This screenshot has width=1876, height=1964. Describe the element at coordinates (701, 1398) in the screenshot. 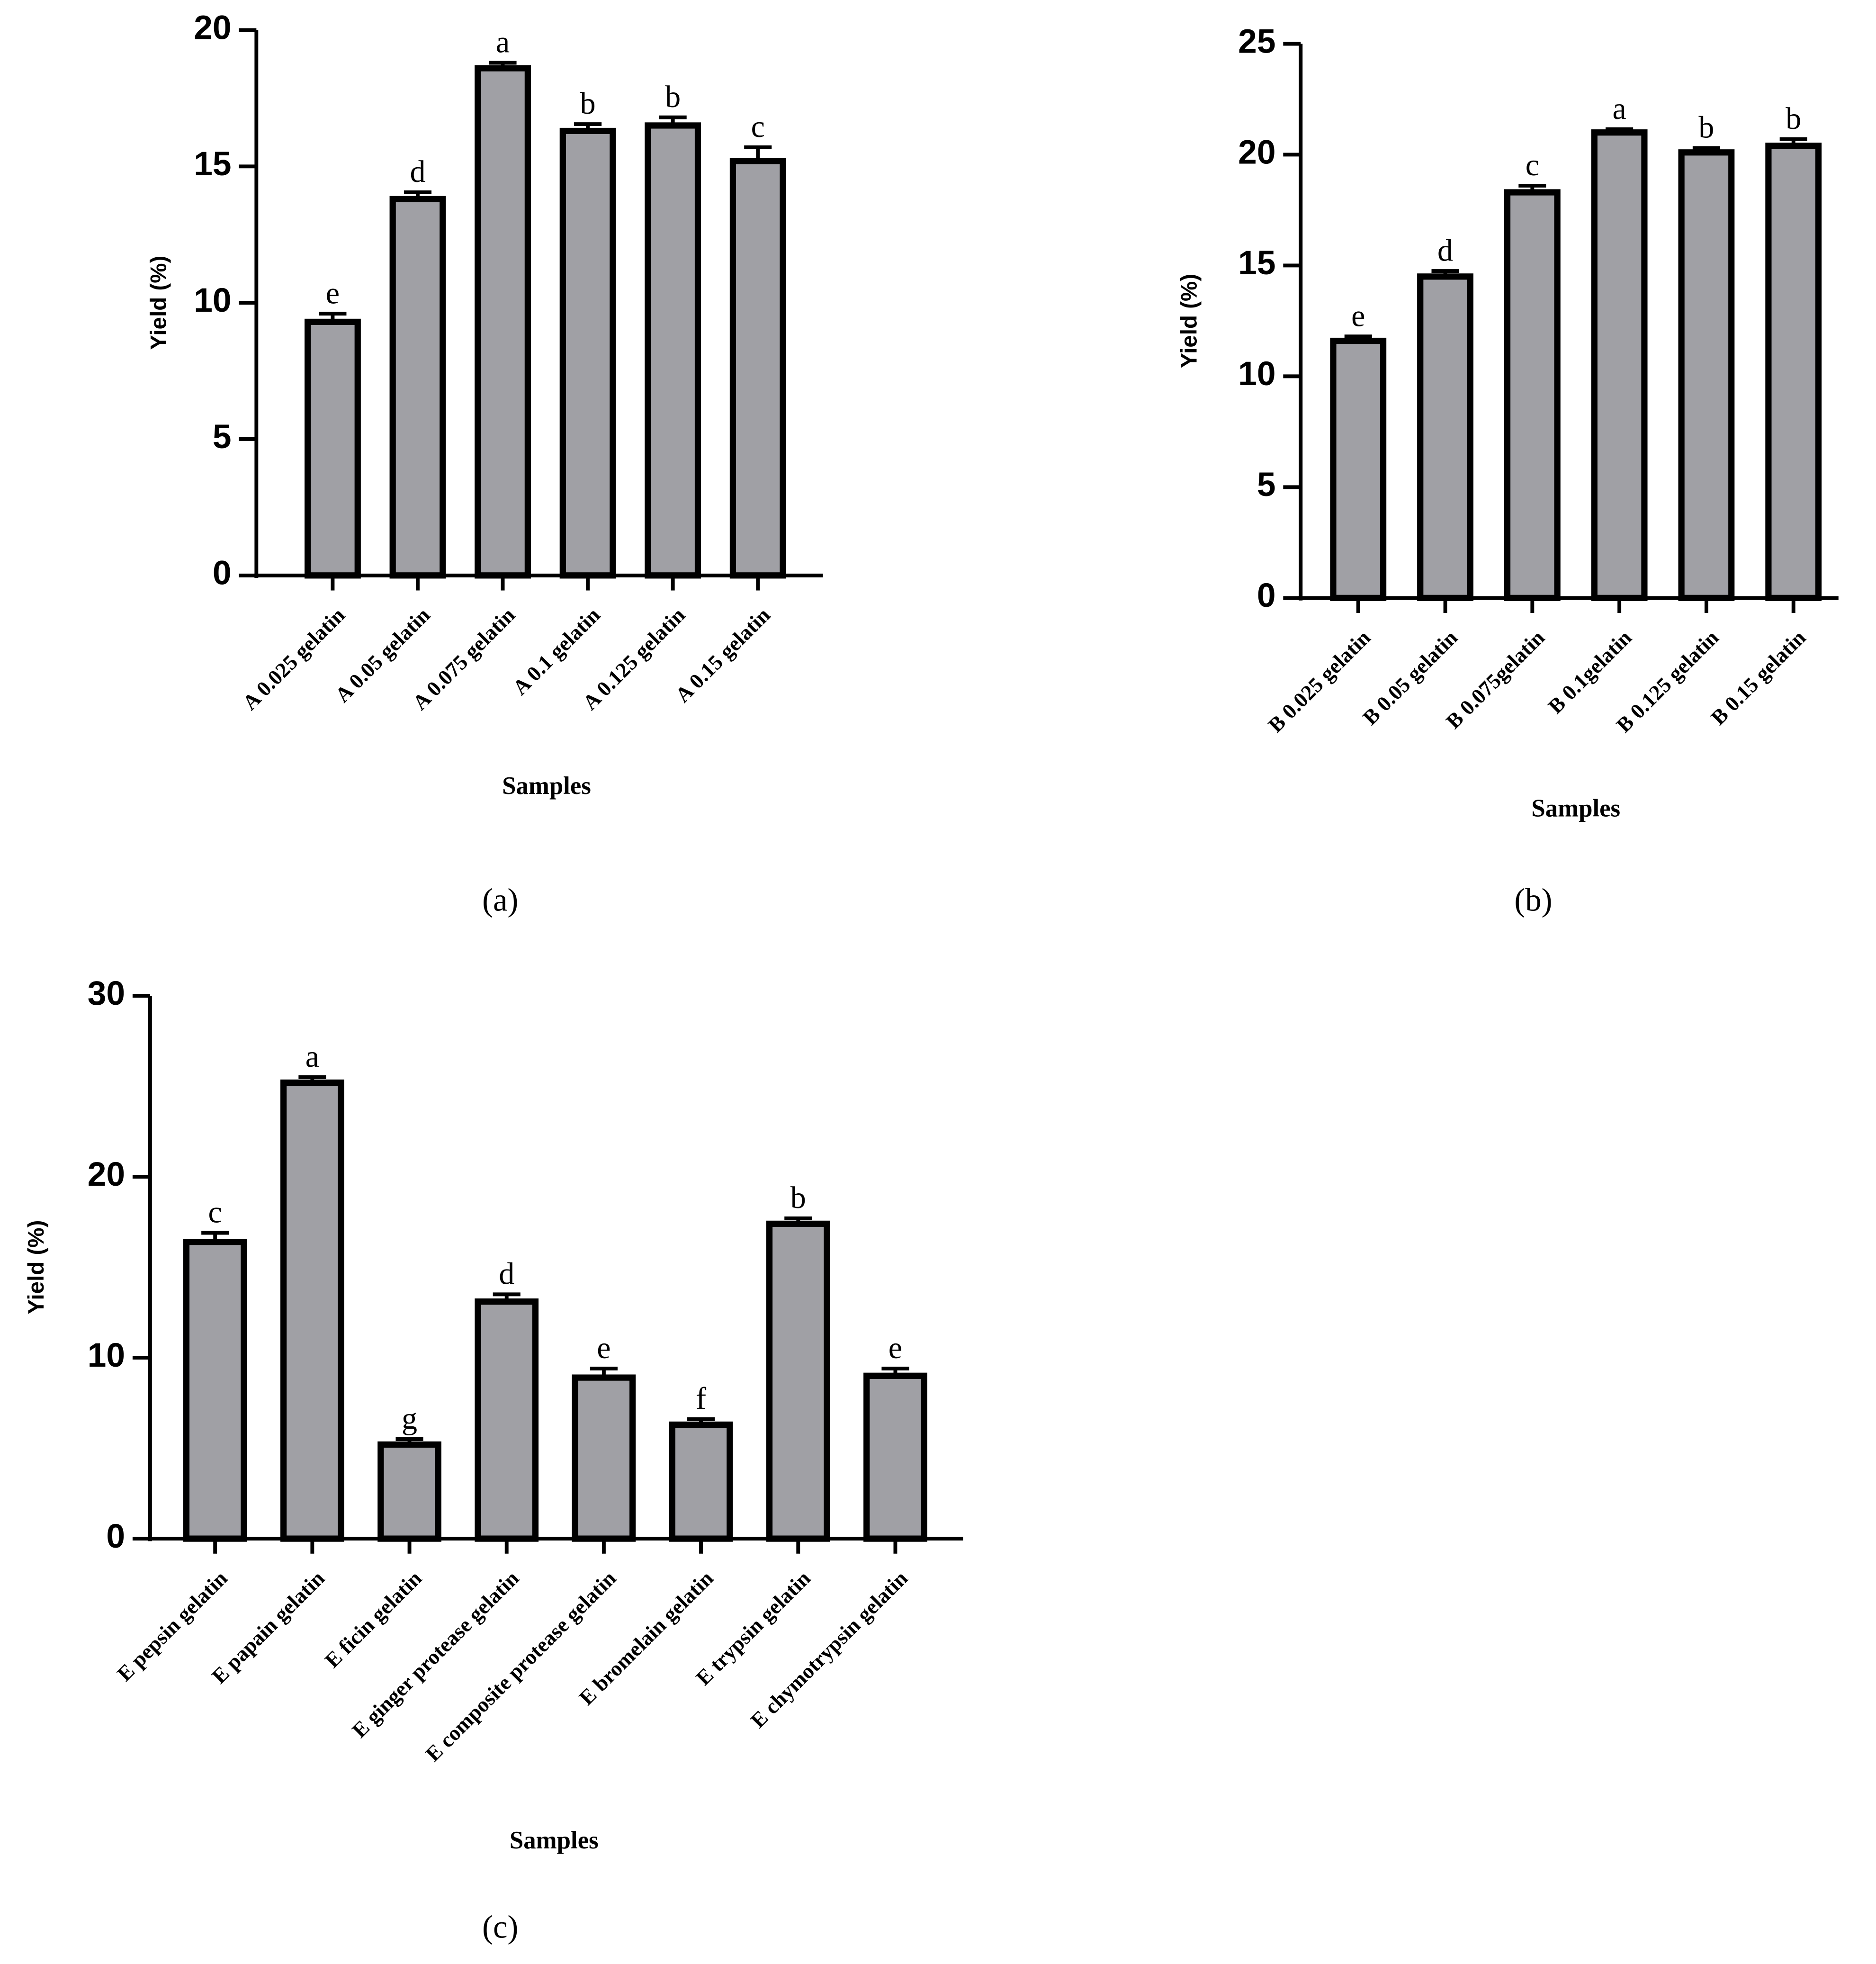

I see `group-letter: f` at that location.